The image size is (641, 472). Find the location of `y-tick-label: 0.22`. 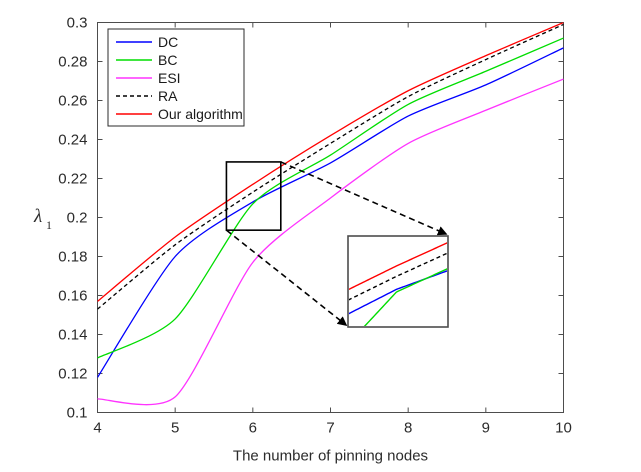

y-tick-label: 0.22 is located at coordinates (72, 179).